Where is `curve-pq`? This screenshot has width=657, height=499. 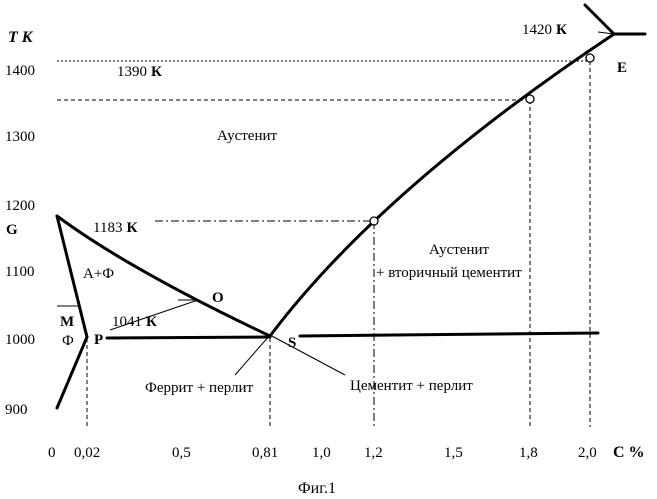 curve-pq is located at coordinates (72, 372).